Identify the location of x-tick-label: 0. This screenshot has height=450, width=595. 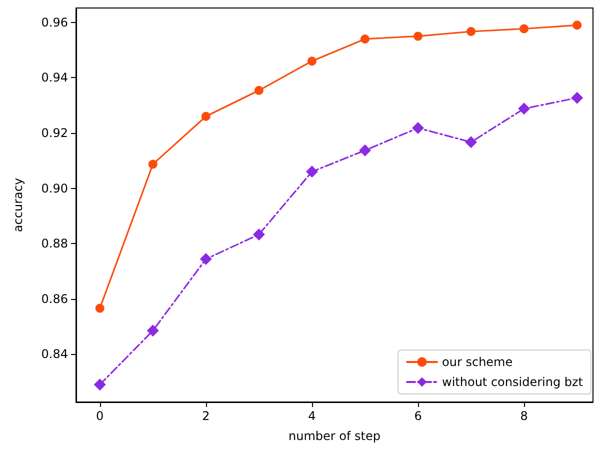
(100, 416).